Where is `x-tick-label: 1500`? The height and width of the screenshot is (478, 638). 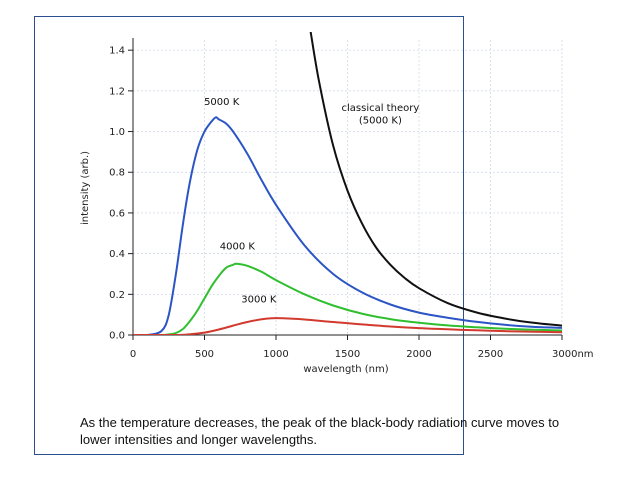 x-tick-label: 1500 is located at coordinates (347, 354).